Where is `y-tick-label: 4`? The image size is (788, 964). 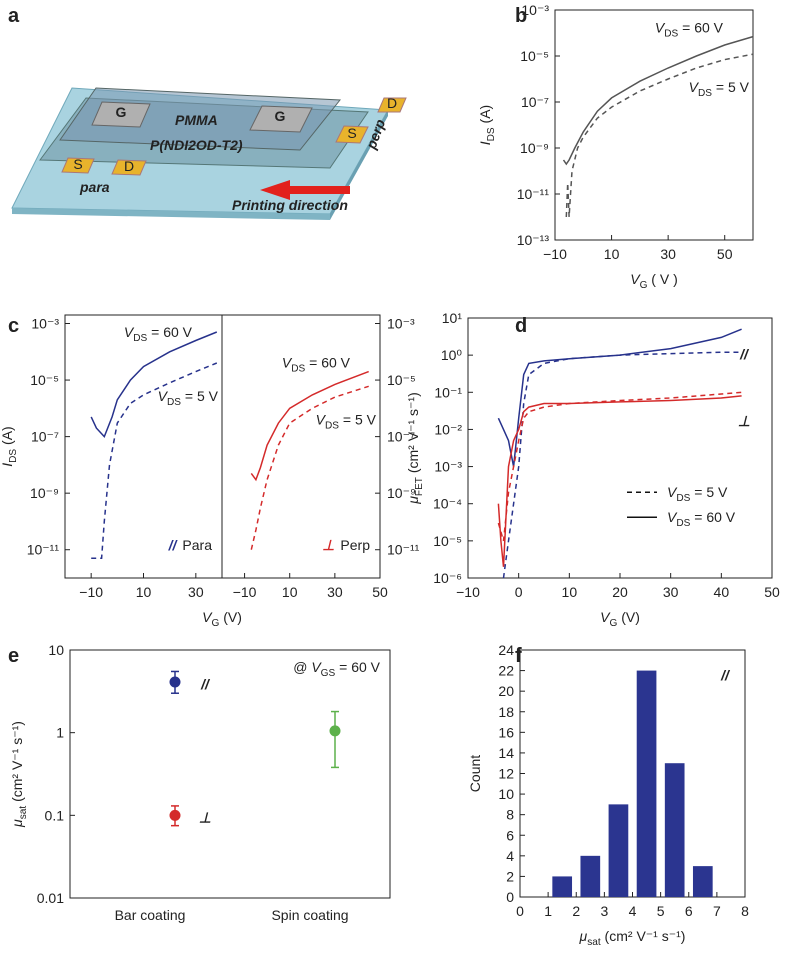
y-tick-label: 4 is located at coordinates (510, 856).